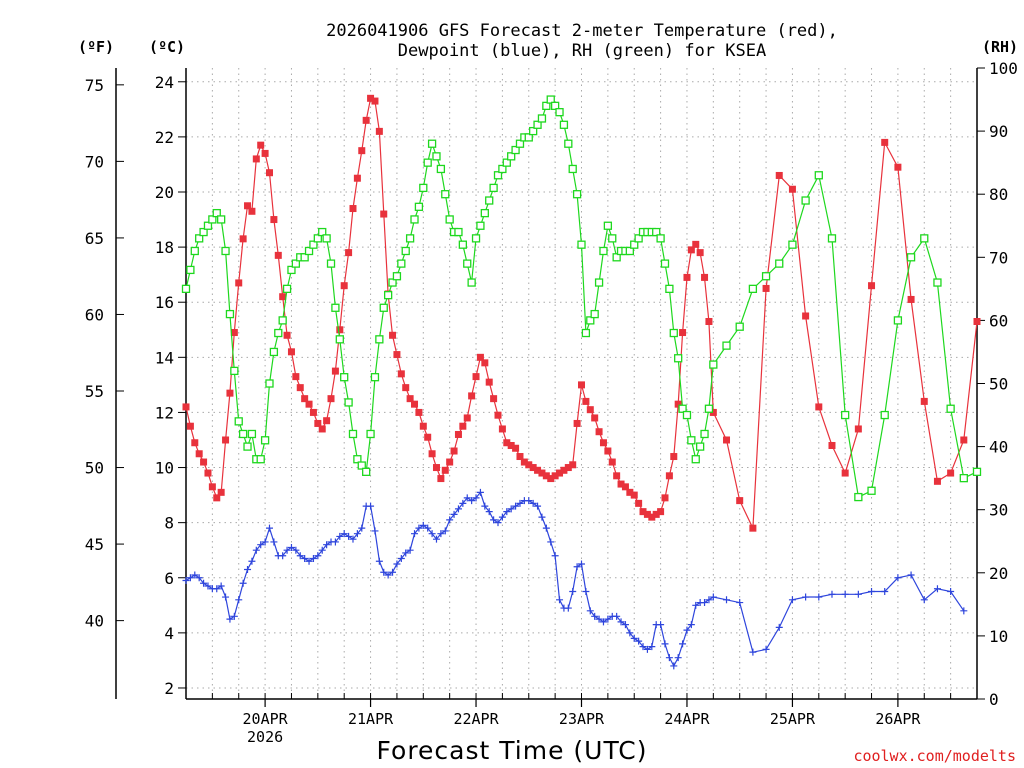 This screenshot has width=1024, height=768. What do you see at coordinates (898, 719) in the screenshot?
I see `time-tick-label: 26APR` at bounding box center [898, 719].